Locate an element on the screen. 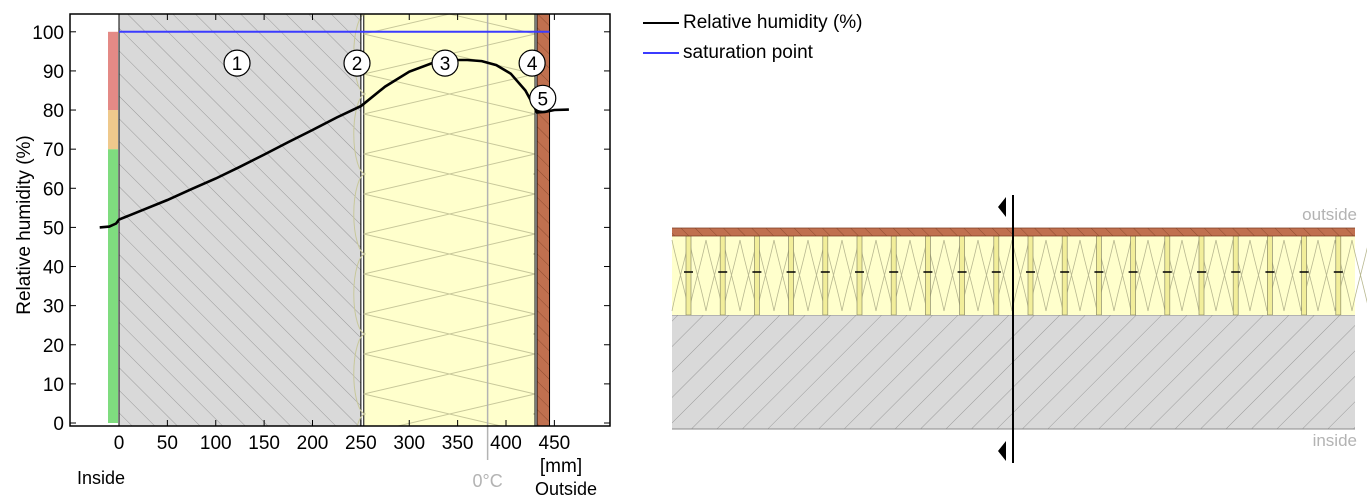  legend-item-saturation: saturation point is located at coordinates (753, 53).